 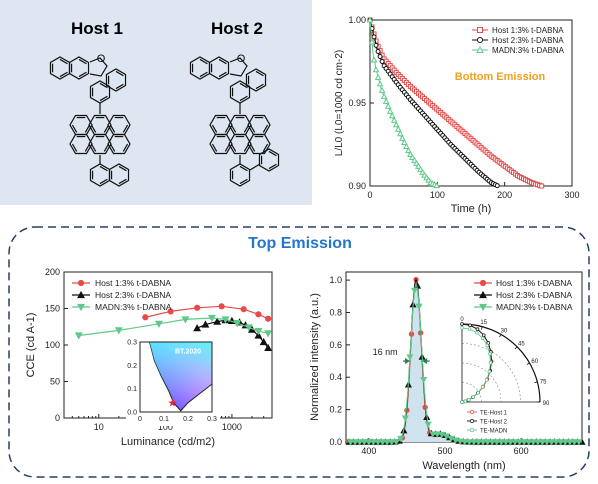 I want to click on polar-series-line, so click(x=476, y=365).